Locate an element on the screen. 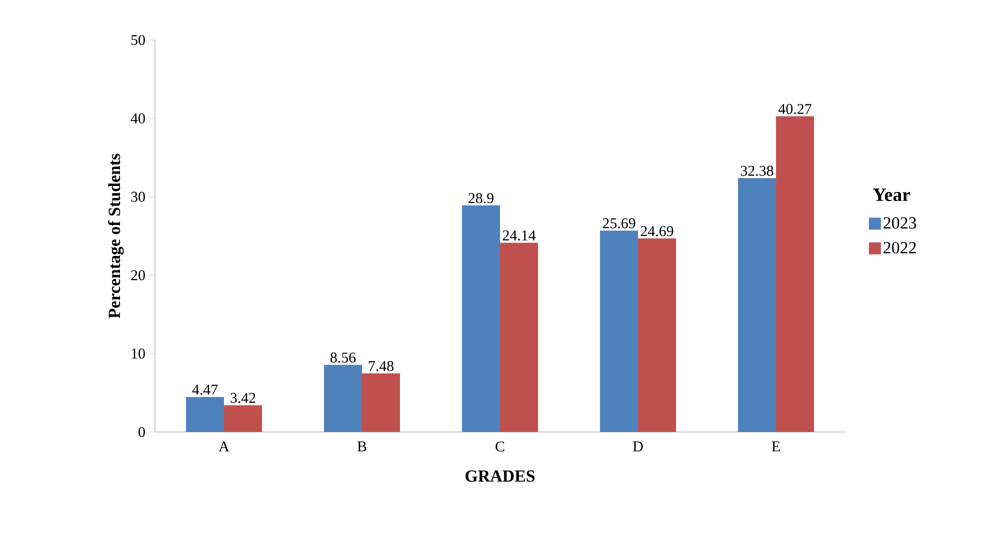 This screenshot has width=992, height=542. y-tick-label: 10 is located at coordinates (138, 353).